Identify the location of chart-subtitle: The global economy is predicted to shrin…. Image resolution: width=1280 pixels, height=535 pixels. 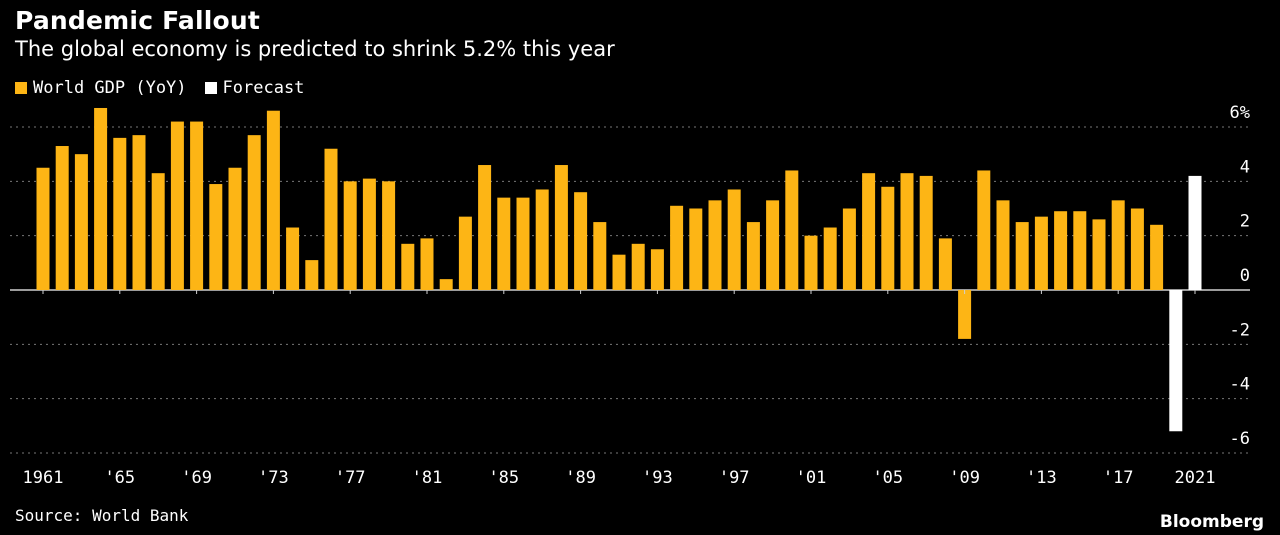
(315, 49).